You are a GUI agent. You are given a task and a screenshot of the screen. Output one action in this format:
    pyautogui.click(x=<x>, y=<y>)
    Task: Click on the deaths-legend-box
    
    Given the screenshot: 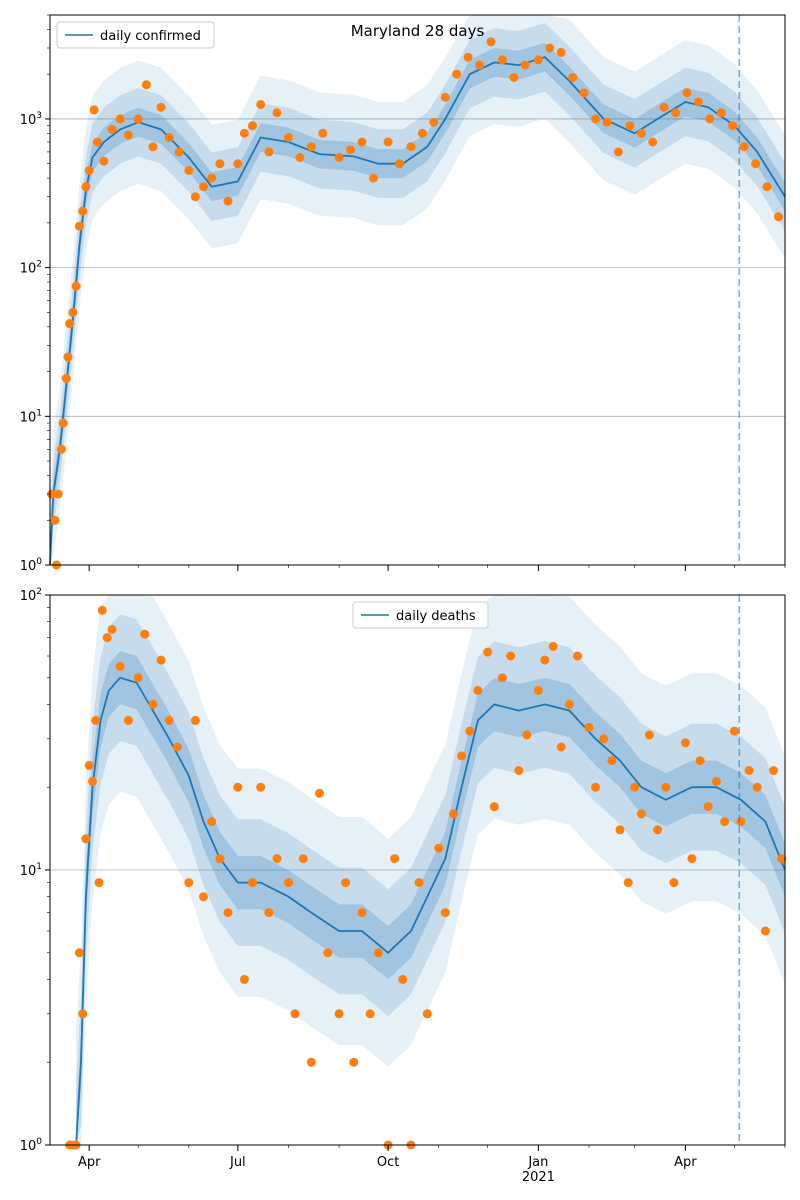 What is the action you would take?
    pyautogui.click(x=420, y=615)
    